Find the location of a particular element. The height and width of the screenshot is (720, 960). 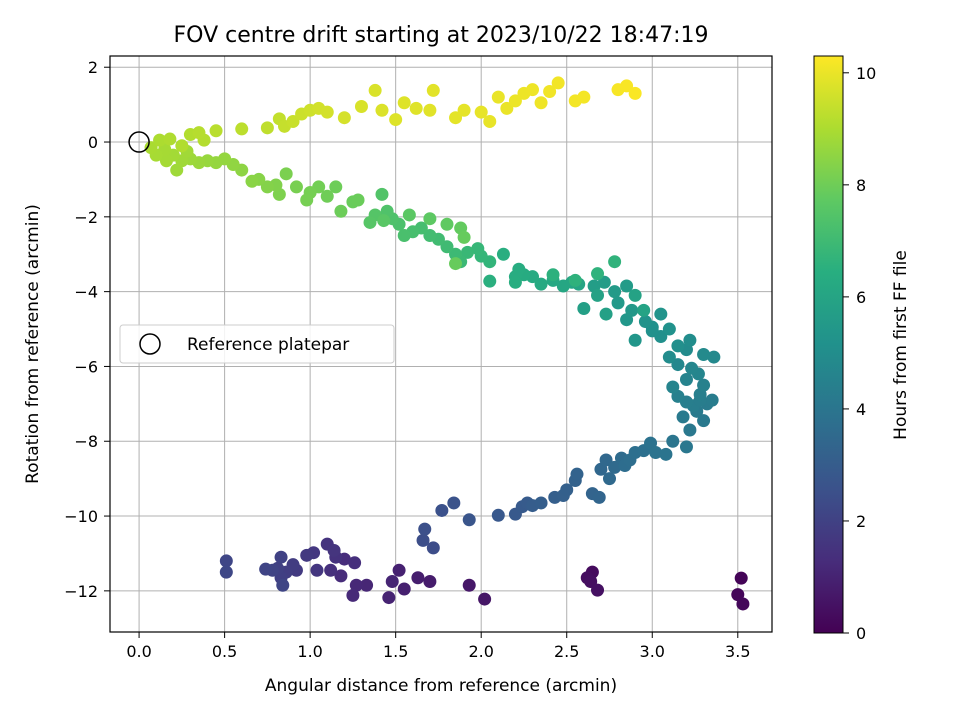

y-tick-label: 2 is located at coordinates (93, 67).